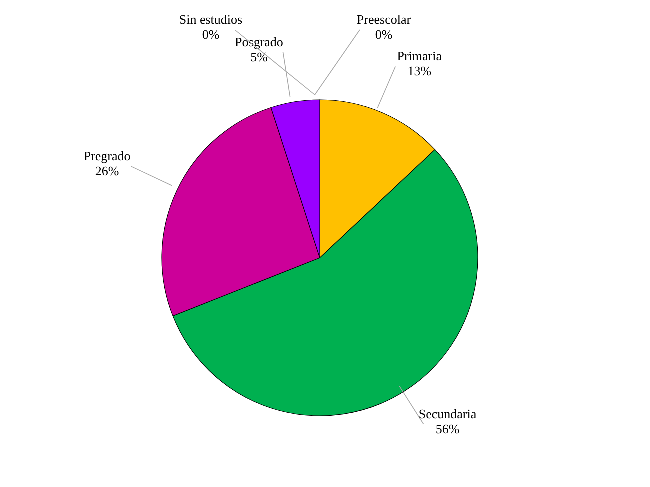 Image resolution: width=650 pixels, height=487 pixels. I want to click on slice-label: Primaria, so click(419, 56).